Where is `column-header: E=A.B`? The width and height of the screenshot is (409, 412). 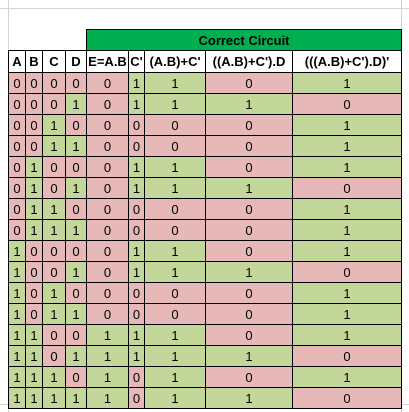
column-header: E=A.B is located at coordinates (107, 61).